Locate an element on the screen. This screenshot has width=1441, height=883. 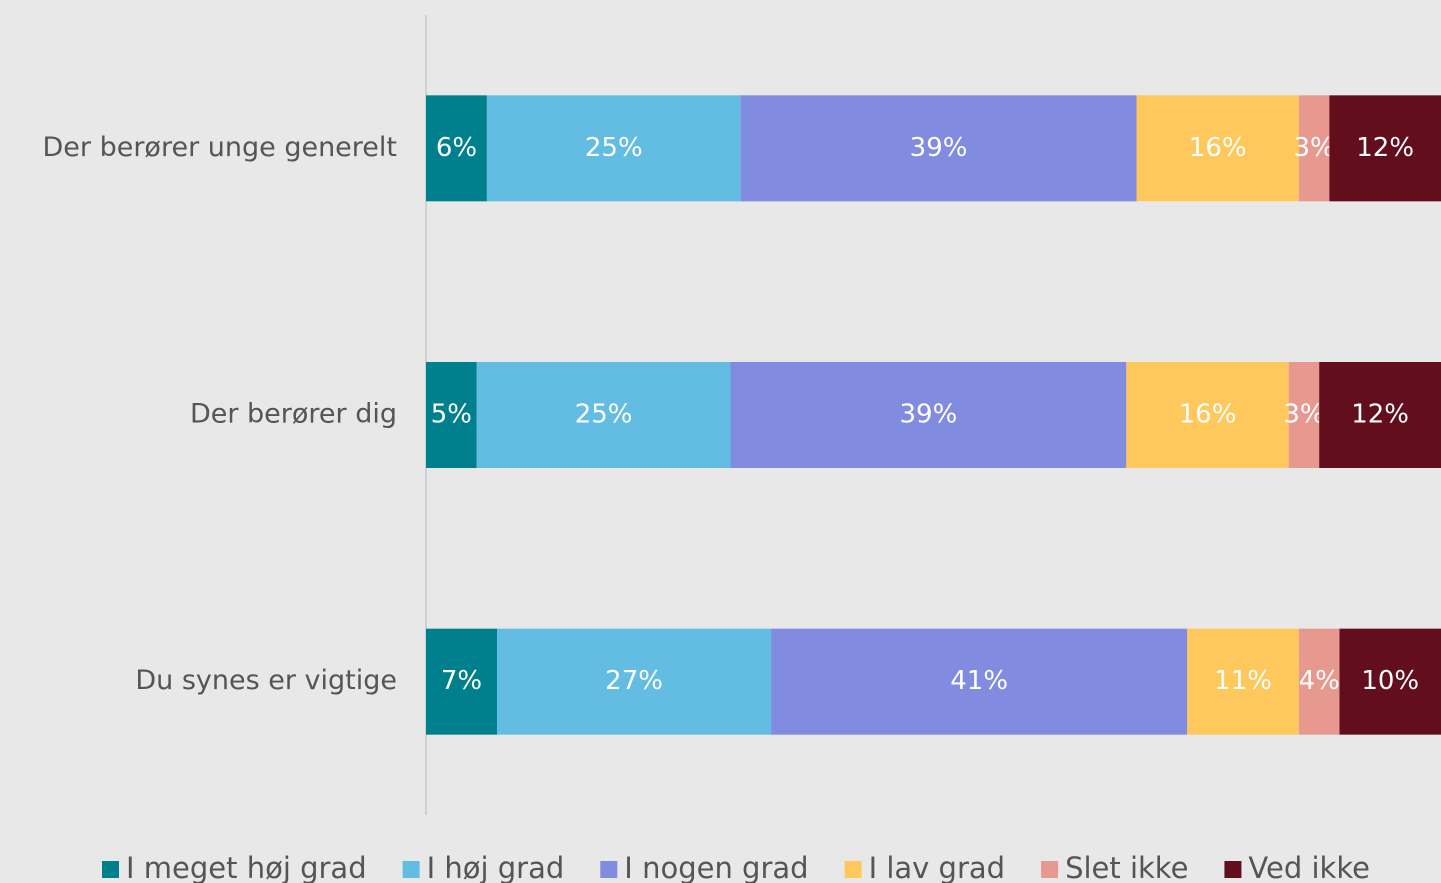
value-label: 10% is located at coordinates (1390, 681).